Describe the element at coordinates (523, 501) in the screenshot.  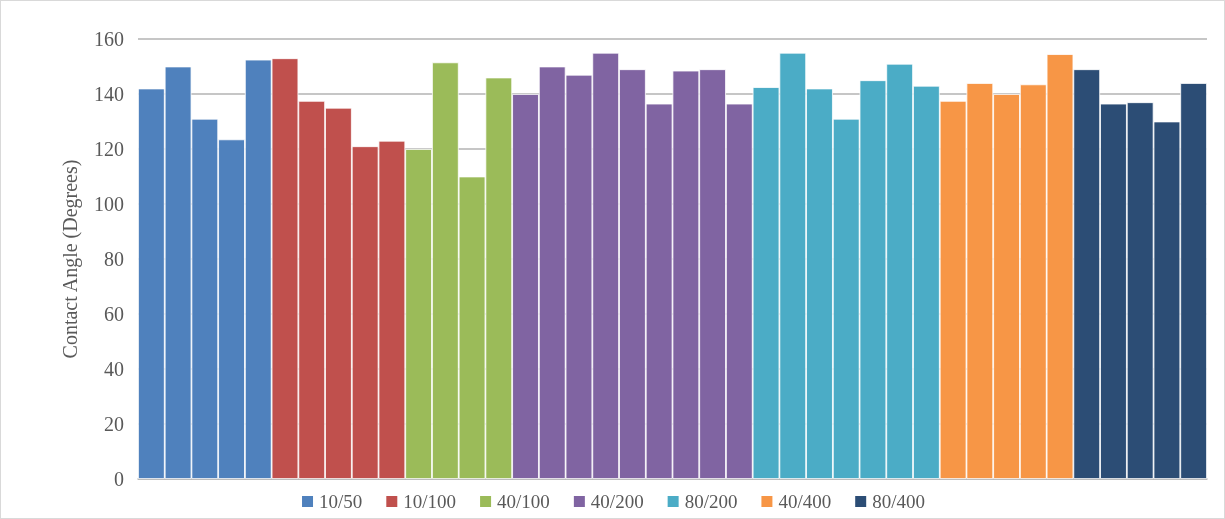
I see `legend-label: 40/100` at that location.